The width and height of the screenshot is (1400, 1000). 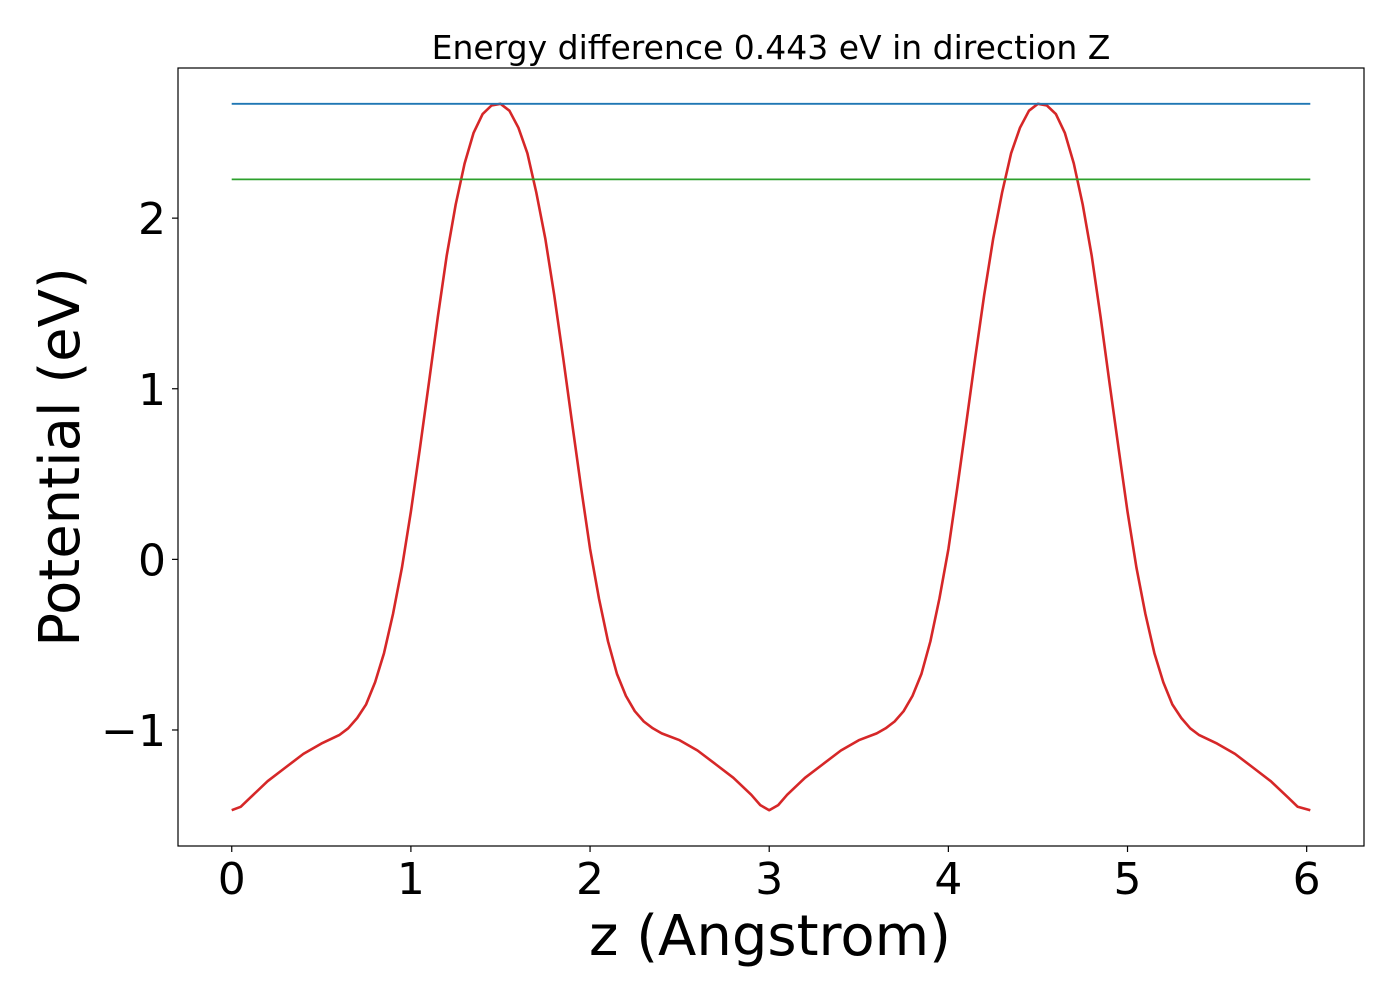 What do you see at coordinates (139, 475) in the screenshot?
I see `y-axis-ticks: −1 0 1 2` at bounding box center [139, 475].